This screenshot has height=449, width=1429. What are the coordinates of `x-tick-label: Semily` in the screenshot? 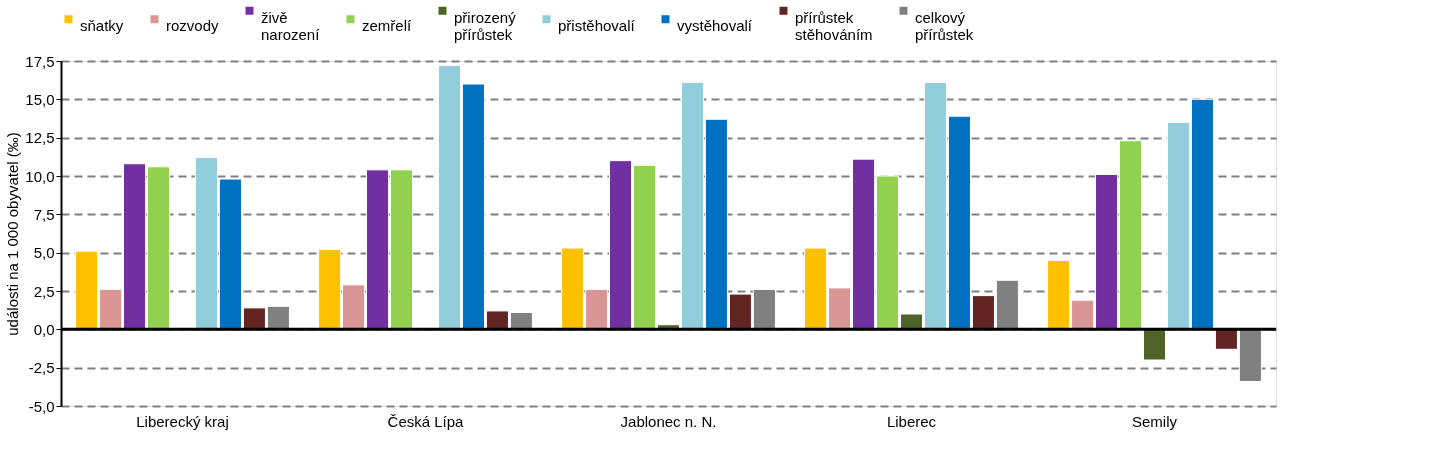 It's located at (1154, 421).